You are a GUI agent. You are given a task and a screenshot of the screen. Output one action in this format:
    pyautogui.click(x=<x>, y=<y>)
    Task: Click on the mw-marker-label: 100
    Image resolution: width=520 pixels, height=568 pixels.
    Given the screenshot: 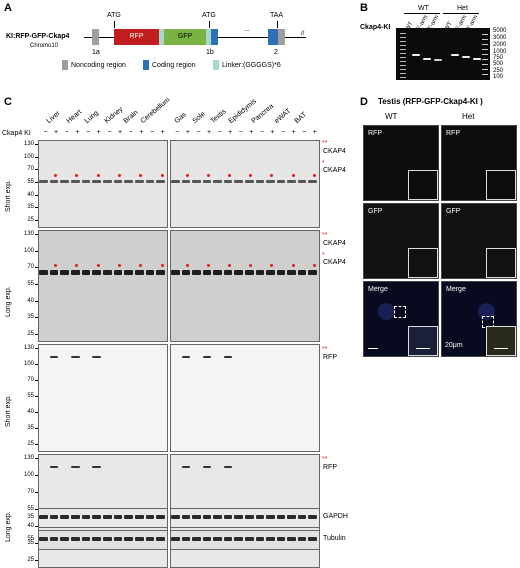 What is the action you would take?
    pyautogui.click(x=28, y=364)
    